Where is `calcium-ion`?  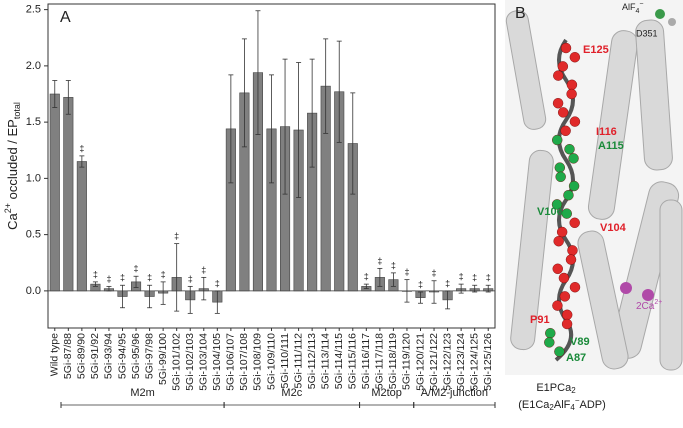 calcium-ion is located at coordinates (626, 288).